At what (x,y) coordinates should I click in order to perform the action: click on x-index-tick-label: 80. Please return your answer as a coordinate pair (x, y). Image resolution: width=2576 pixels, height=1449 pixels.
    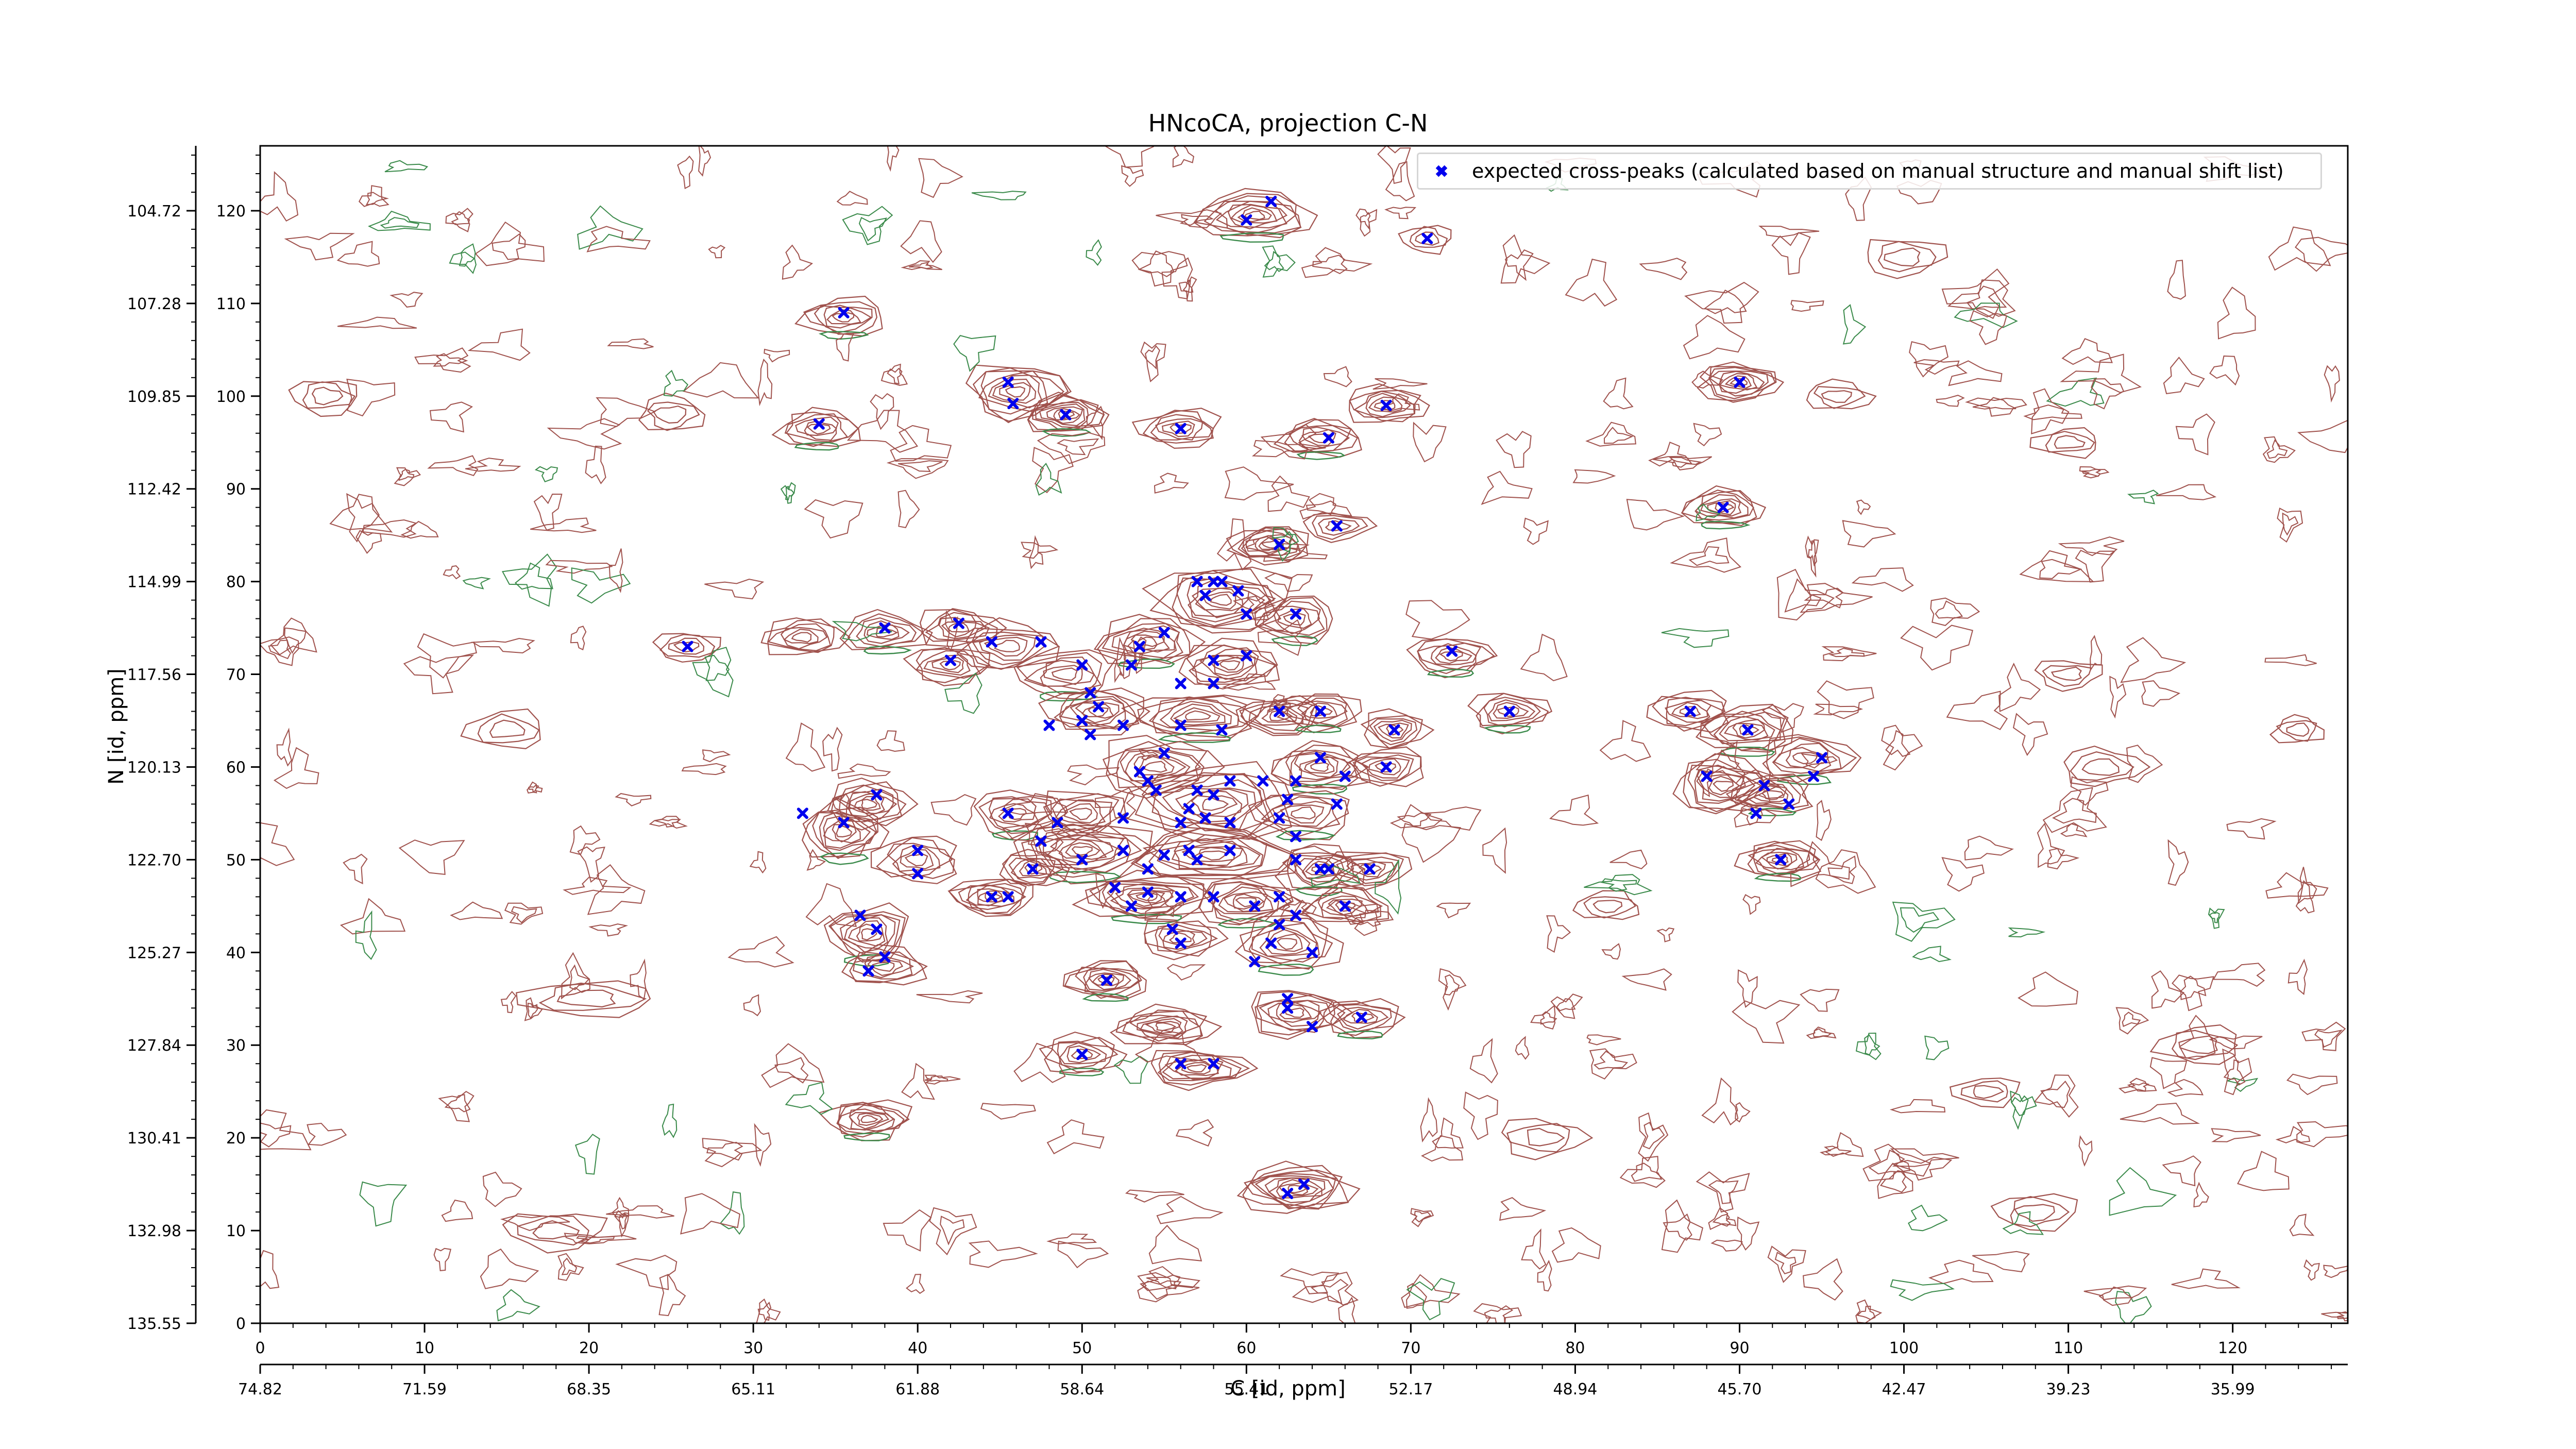
    Looking at the image, I should click on (1575, 1348).